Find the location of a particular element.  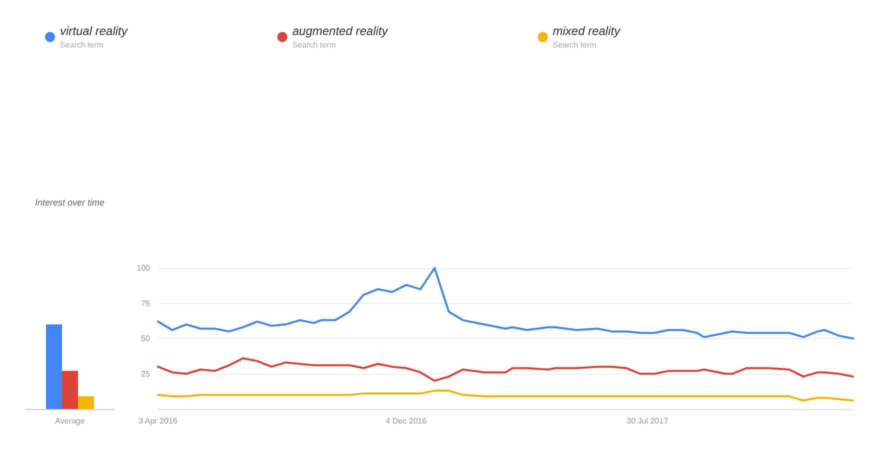

legend-label: virtual reality is located at coordinates (94, 31).